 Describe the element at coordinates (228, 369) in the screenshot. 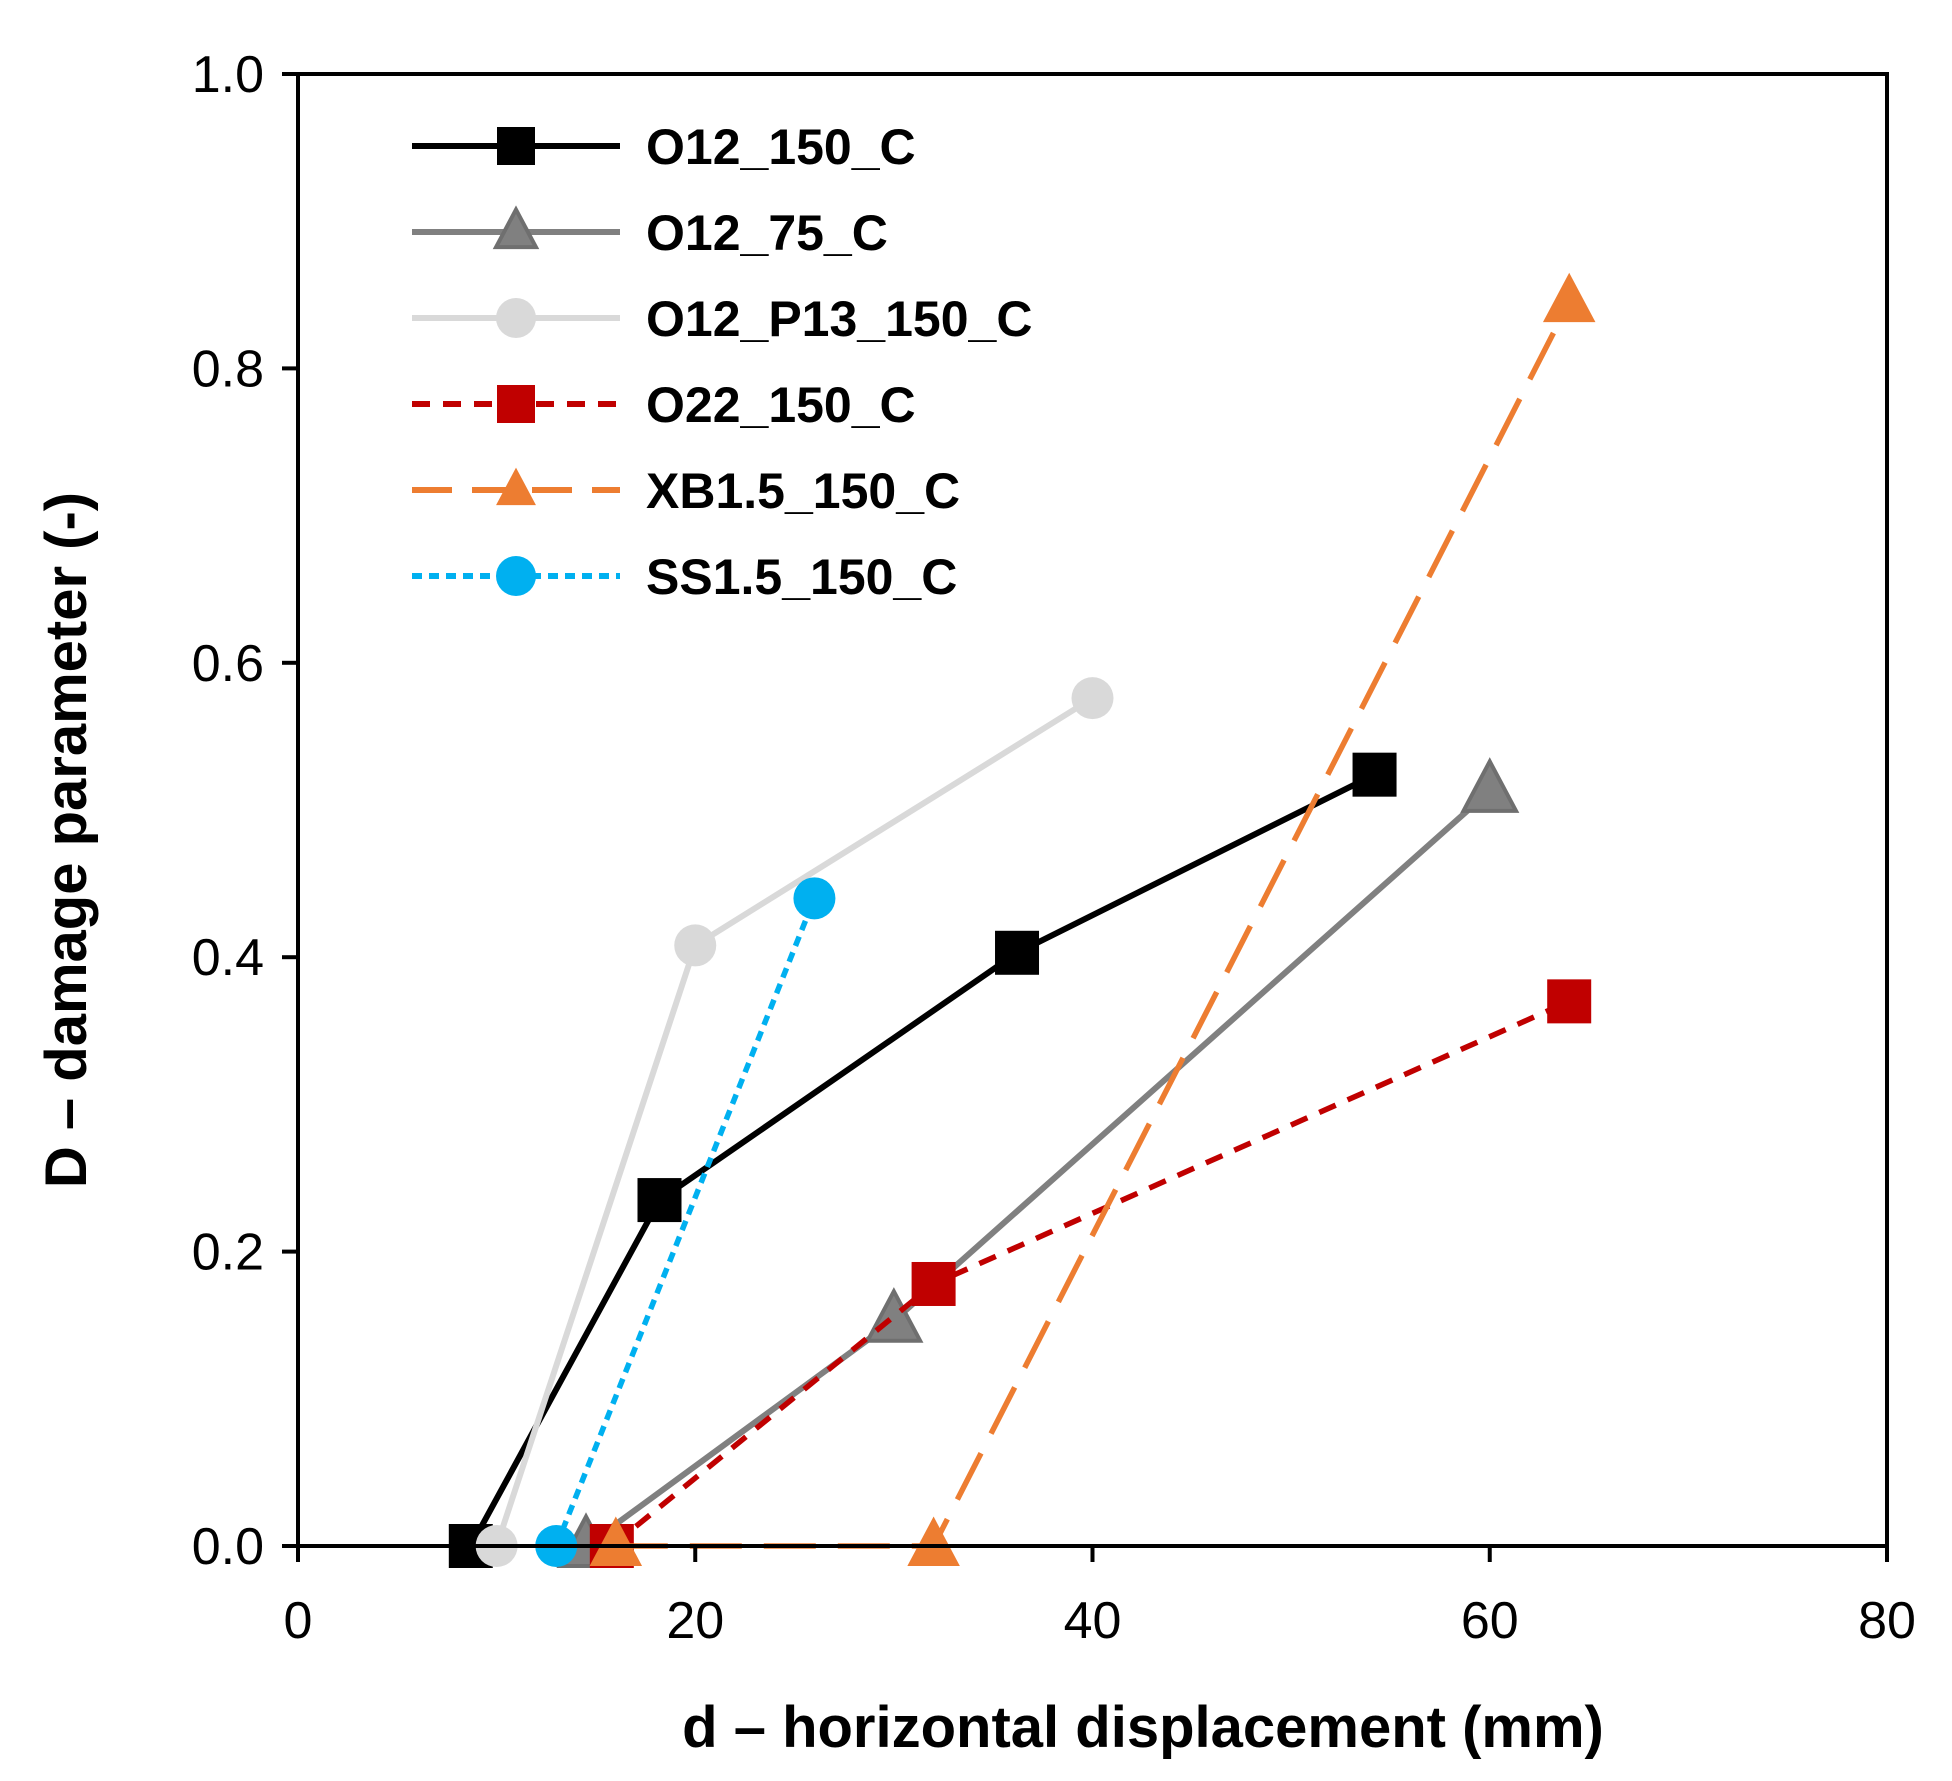

I see `y-tick-label: 0.8` at that location.